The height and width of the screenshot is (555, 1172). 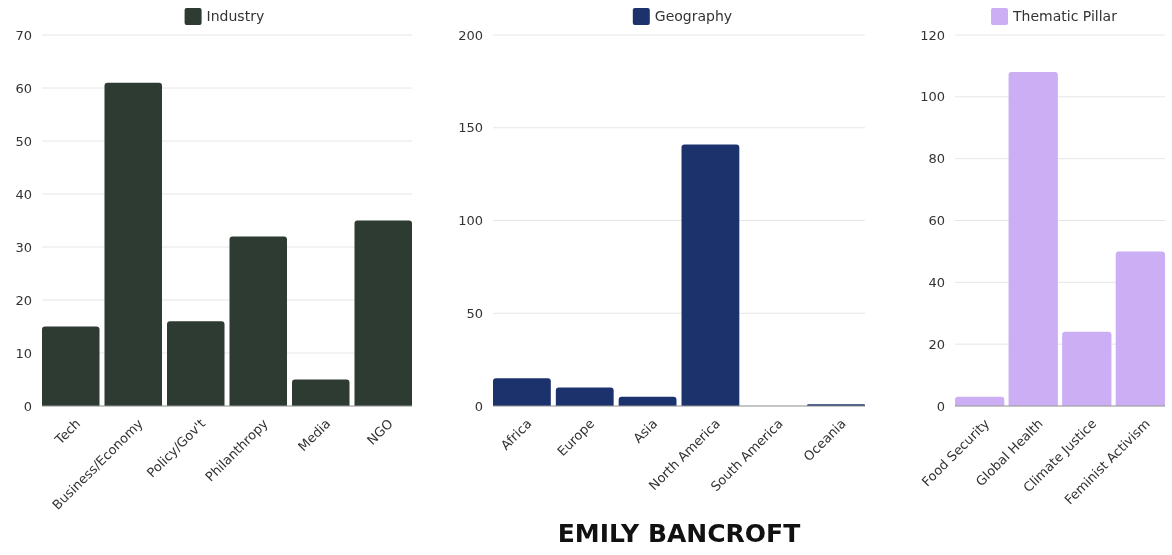 I want to click on y-tick-label: 150, so click(x=470, y=128).